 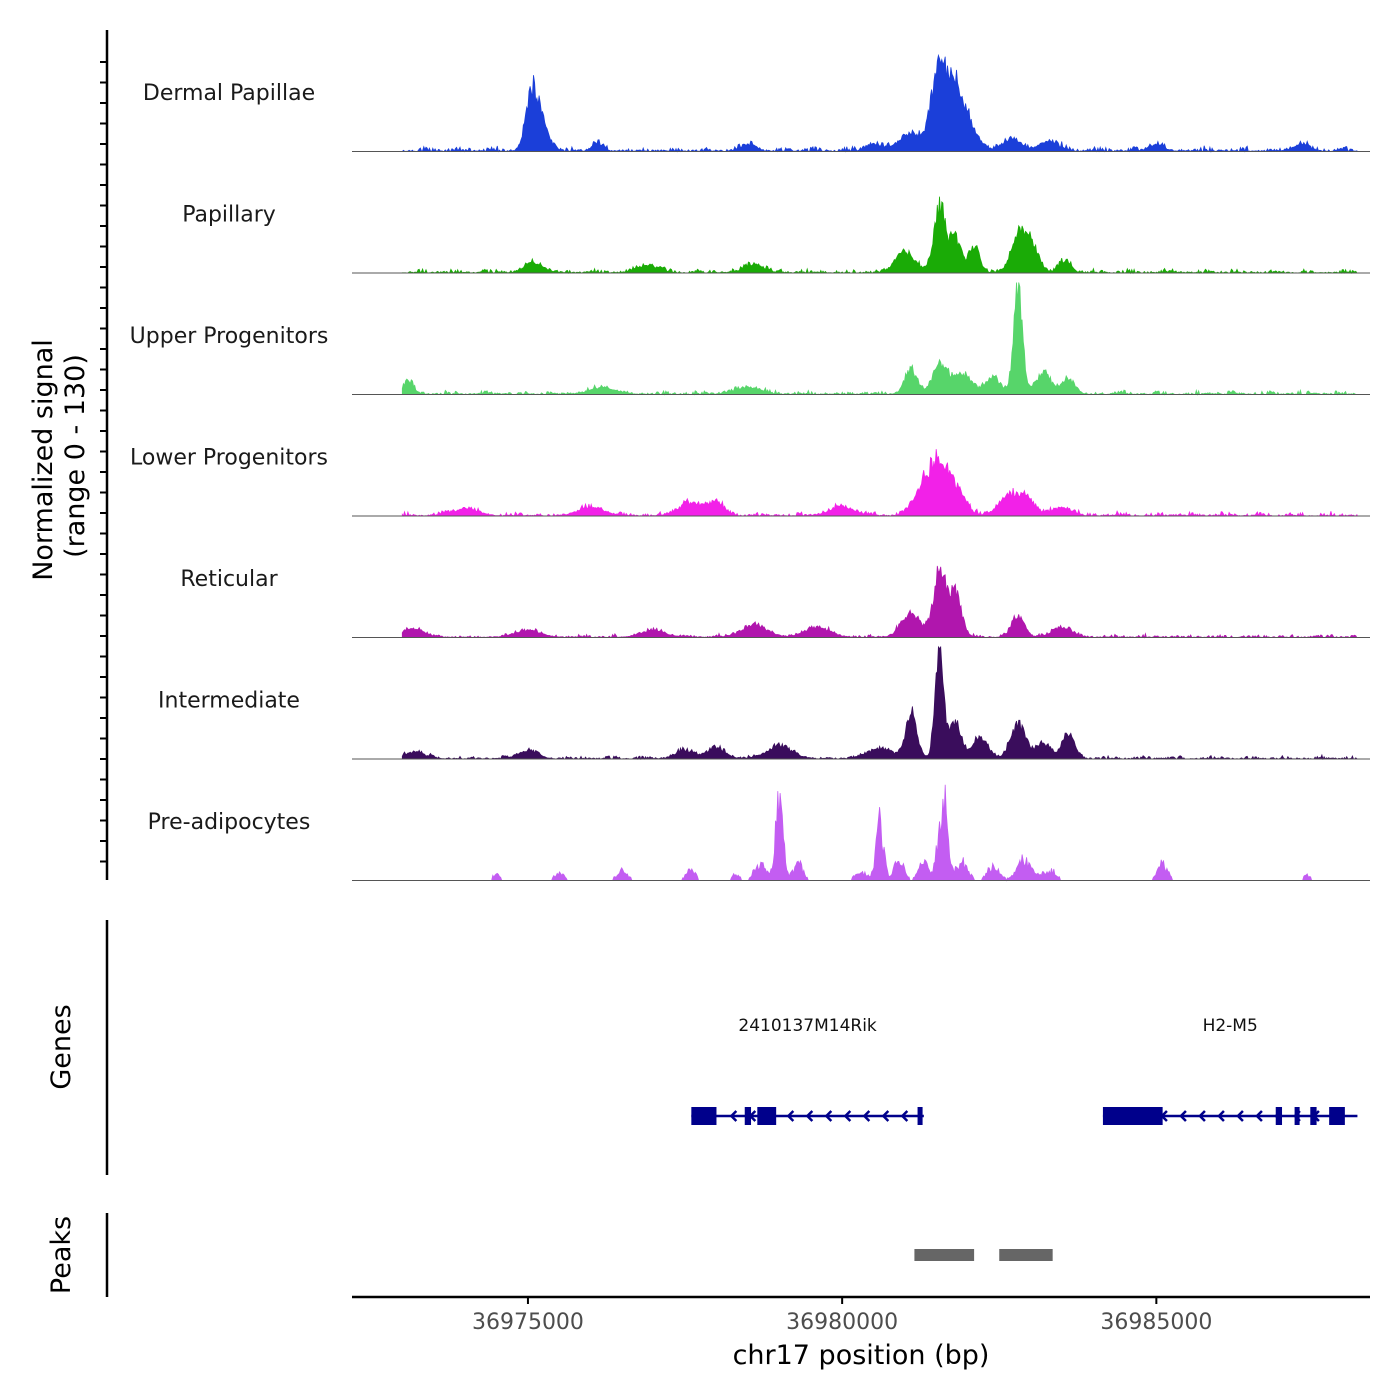 I want to click on track-upper-progenitors, so click(x=861, y=339).